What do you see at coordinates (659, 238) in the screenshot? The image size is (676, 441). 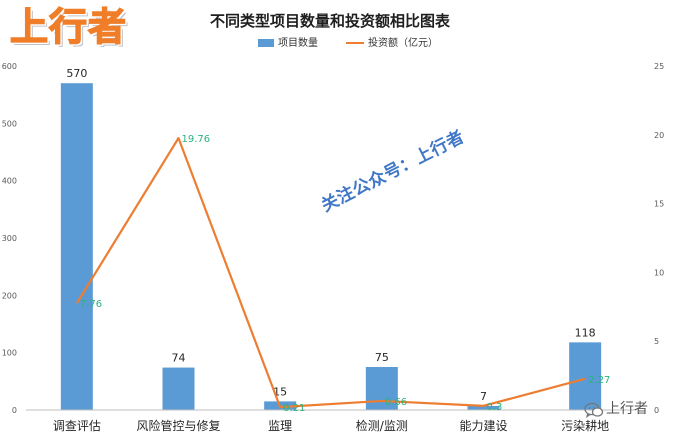 I see `right-axis-ticks: 0 5 10 15 20 25` at bounding box center [659, 238].